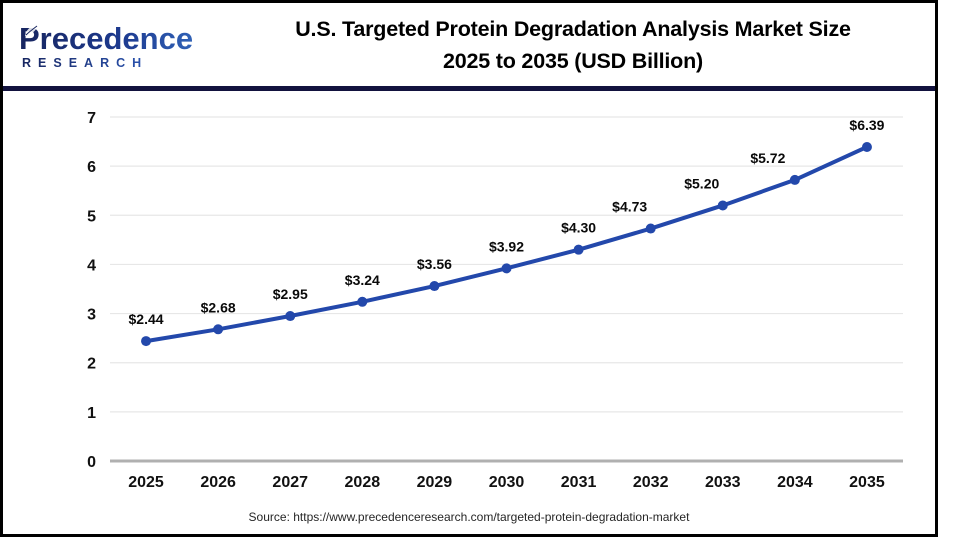  I want to click on x-axis-tick-label: 2031, so click(579, 482).